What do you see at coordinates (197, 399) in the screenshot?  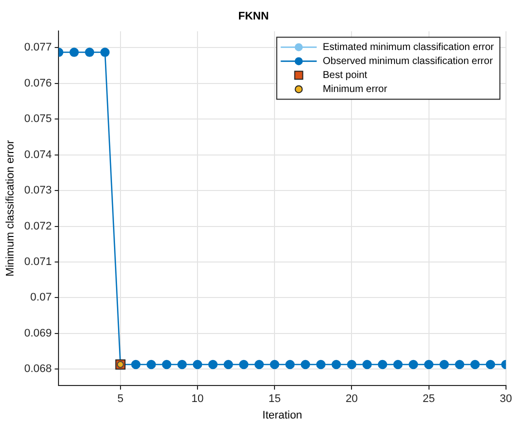 I see `x-tick-label: 10` at bounding box center [197, 399].